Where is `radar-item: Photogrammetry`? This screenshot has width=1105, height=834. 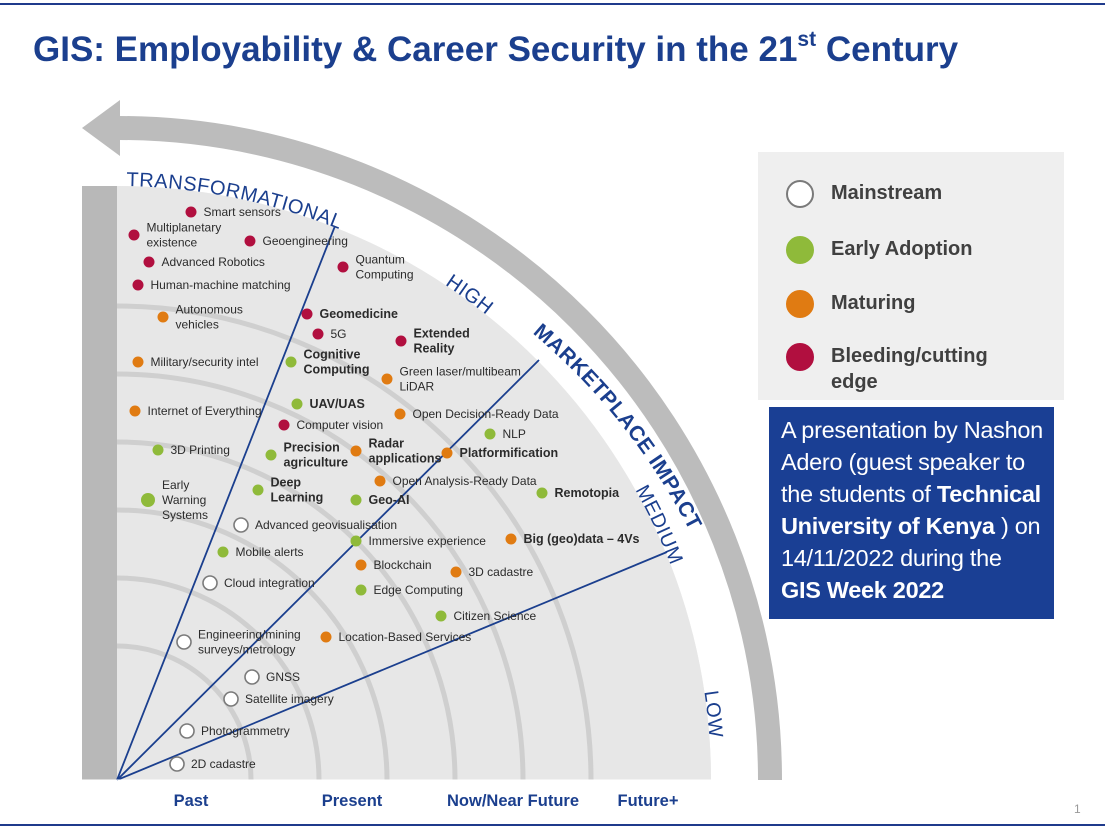
radar-item: Photogrammetry is located at coordinates (234, 731).